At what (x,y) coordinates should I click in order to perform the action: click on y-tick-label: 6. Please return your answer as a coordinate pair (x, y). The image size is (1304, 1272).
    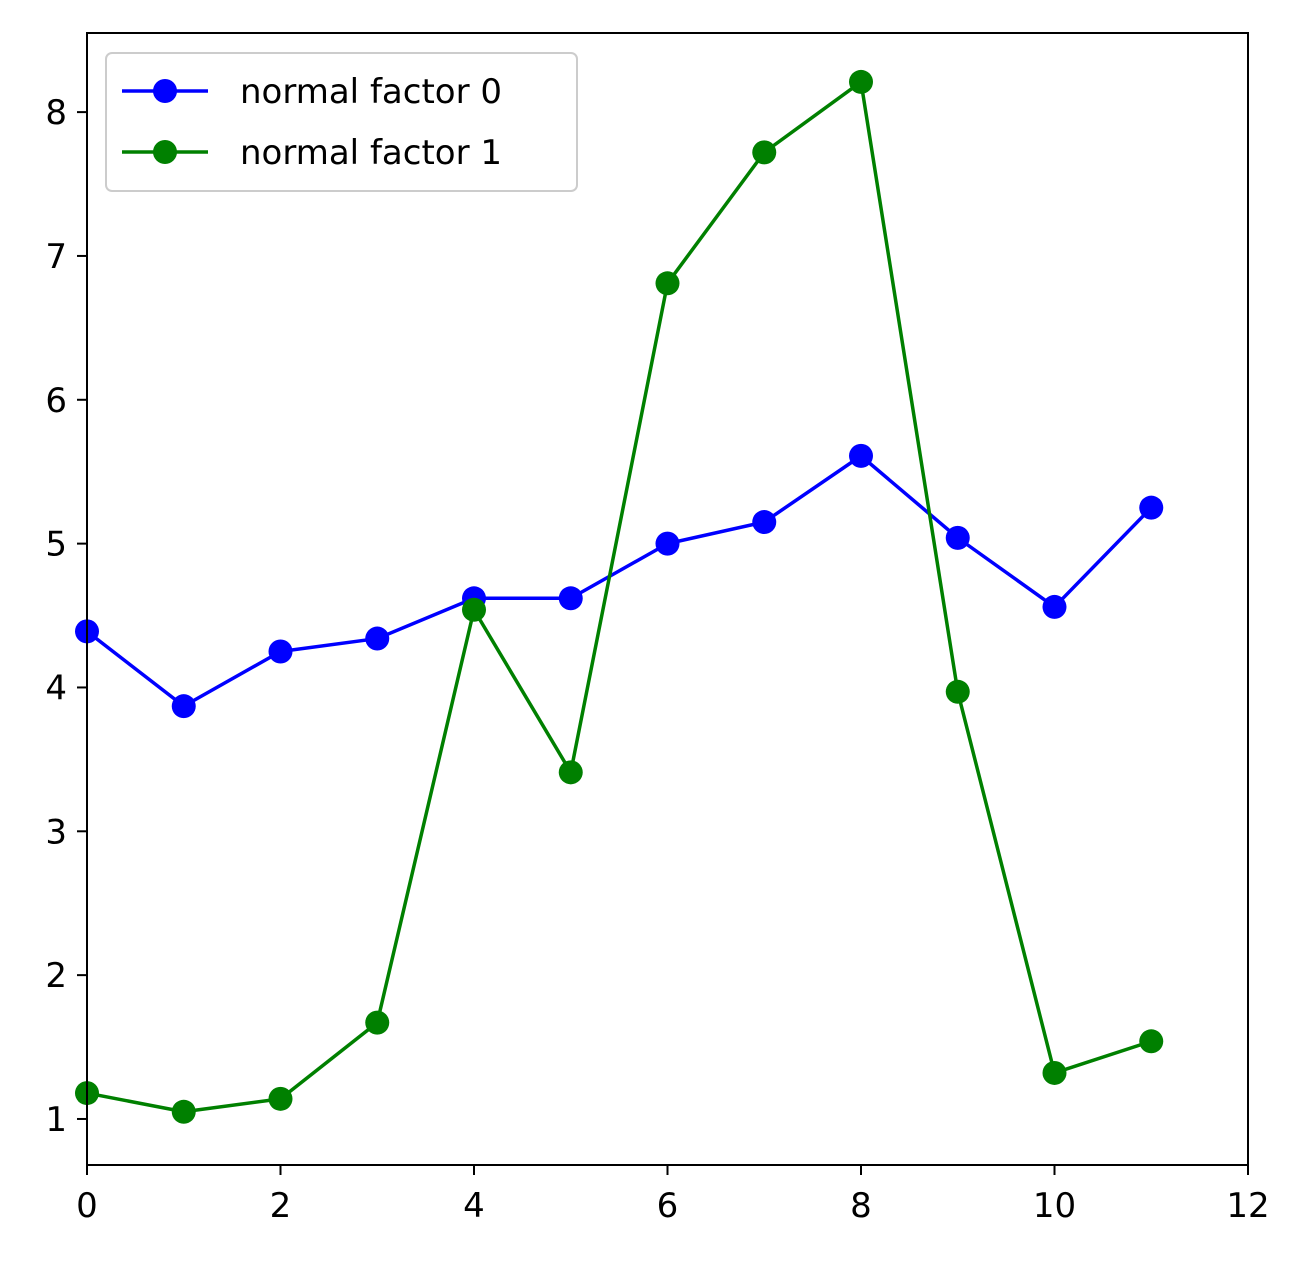
    Looking at the image, I should click on (56, 401).